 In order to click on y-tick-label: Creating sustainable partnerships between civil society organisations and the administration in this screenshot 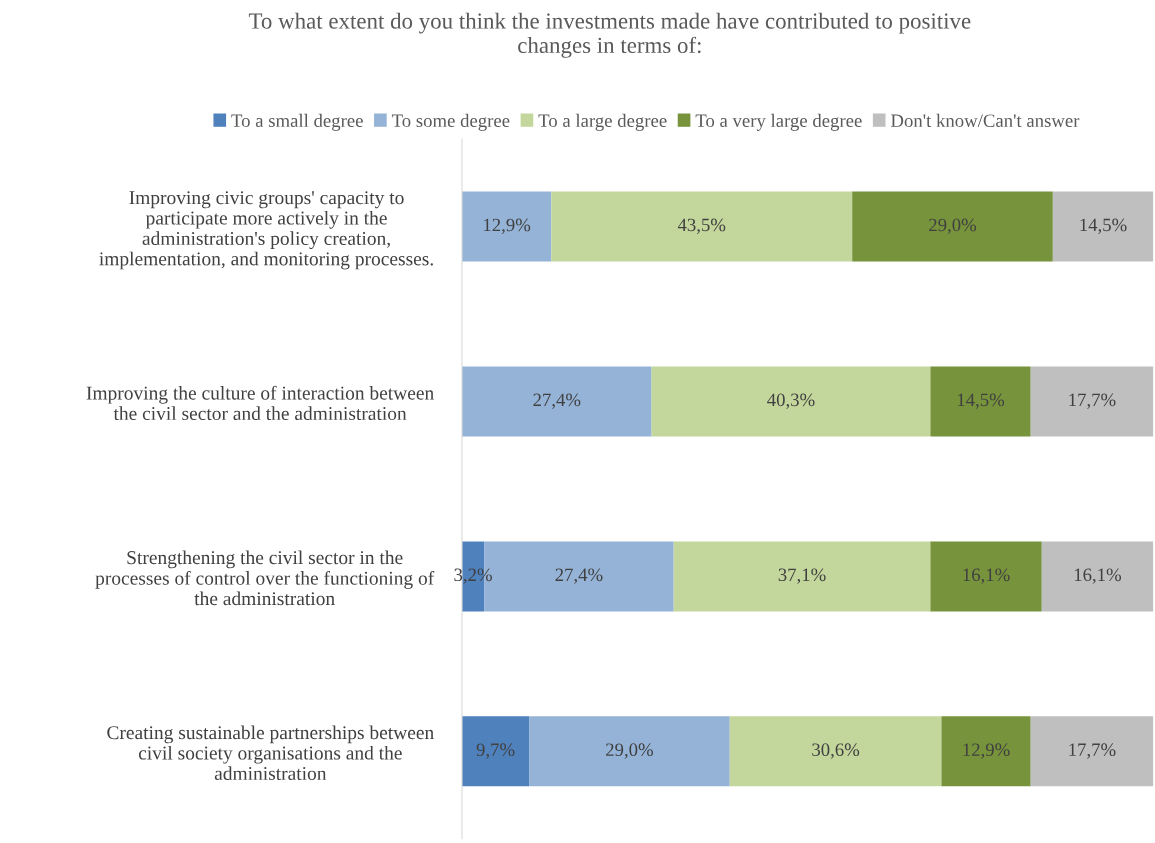, I will do `click(270, 752)`.